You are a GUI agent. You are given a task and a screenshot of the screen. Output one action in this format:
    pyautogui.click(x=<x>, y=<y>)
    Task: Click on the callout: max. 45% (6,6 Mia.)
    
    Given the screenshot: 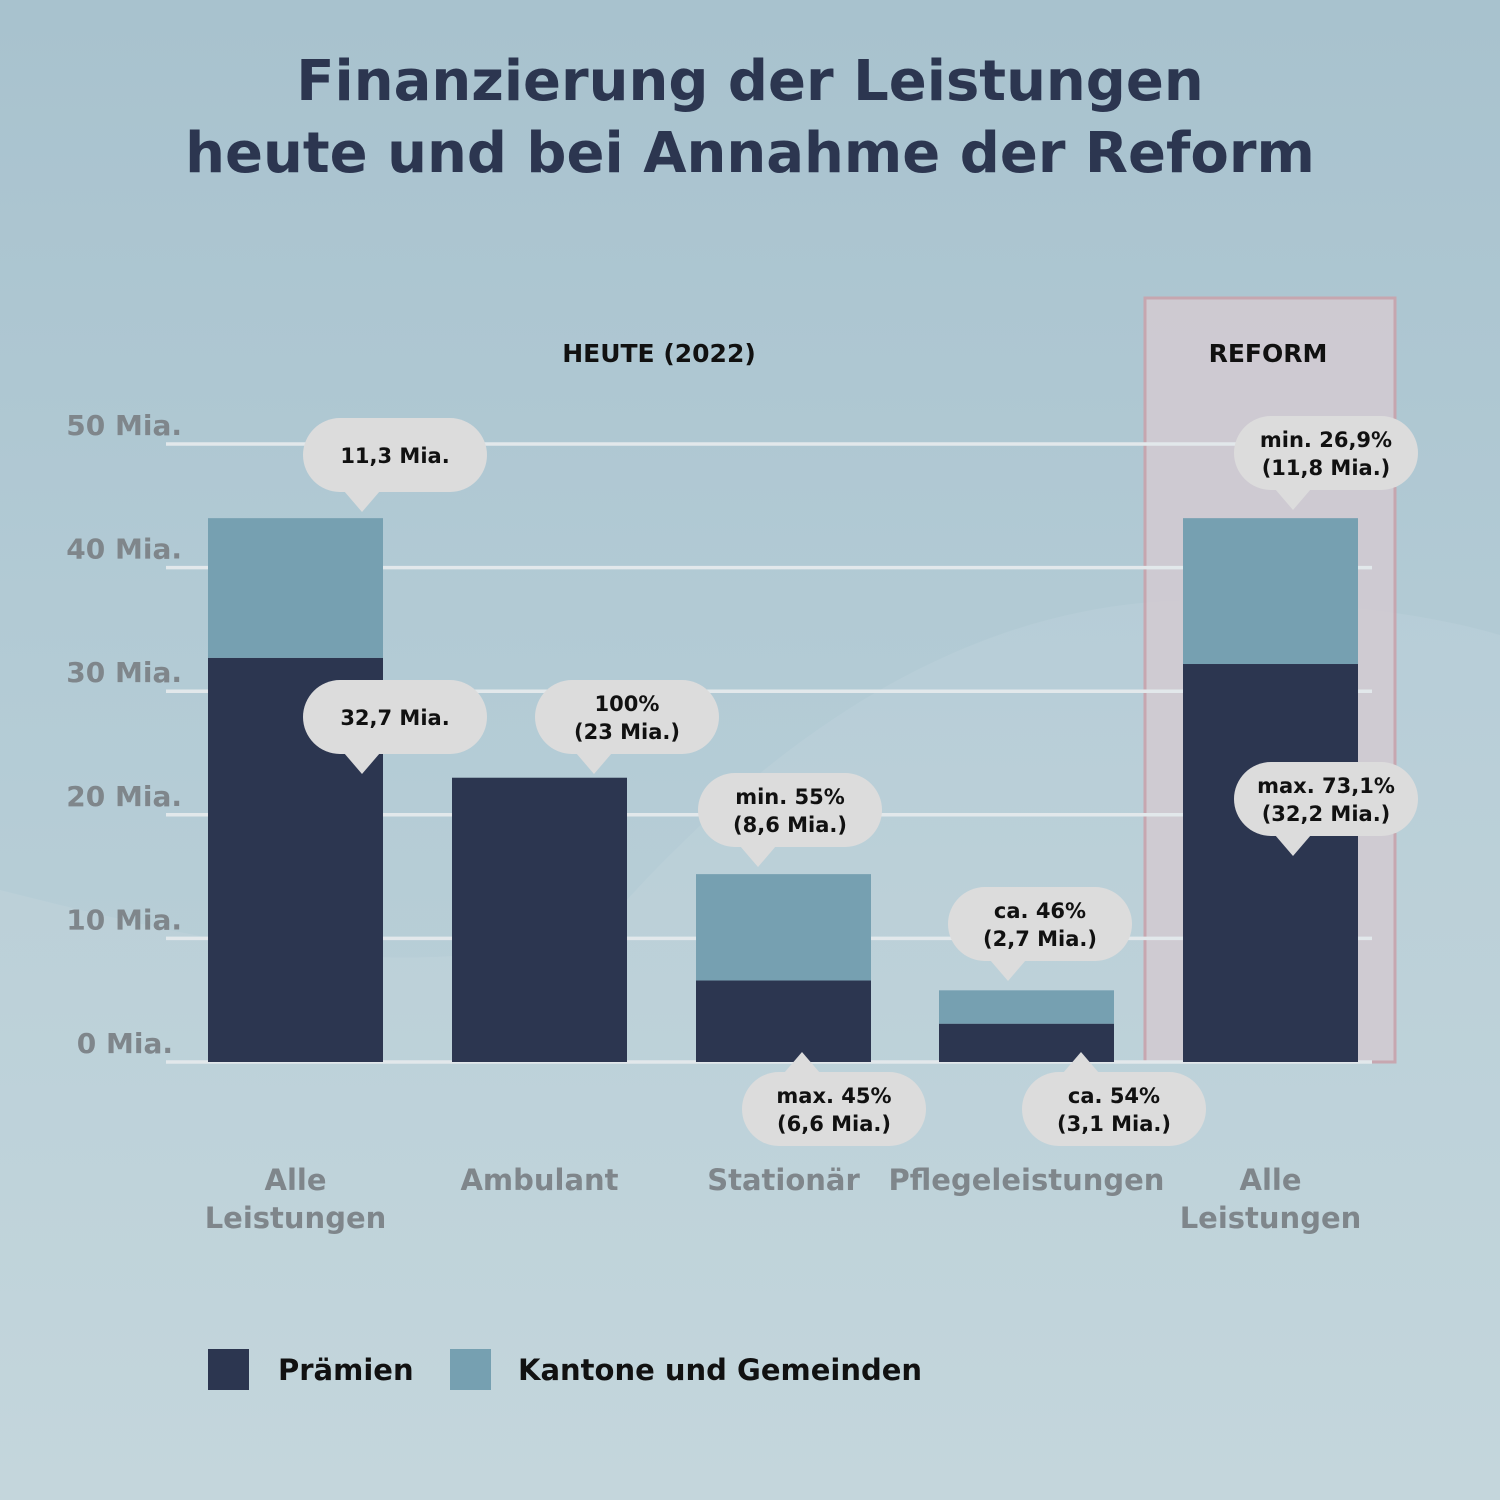 What is the action you would take?
    pyautogui.click(x=834, y=1099)
    